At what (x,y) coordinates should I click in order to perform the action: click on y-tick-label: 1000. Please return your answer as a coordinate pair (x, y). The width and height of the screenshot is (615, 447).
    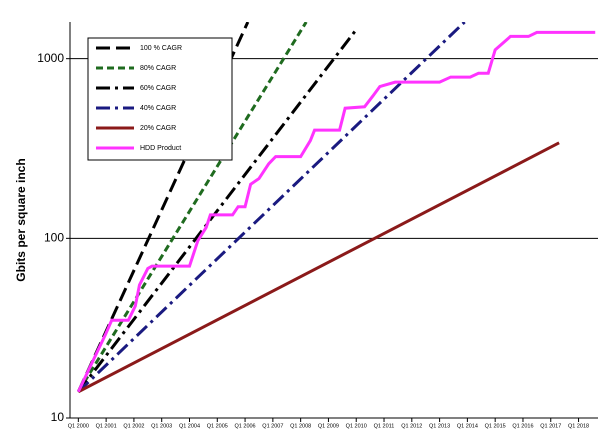
    Looking at the image, I should click on (50, 58).